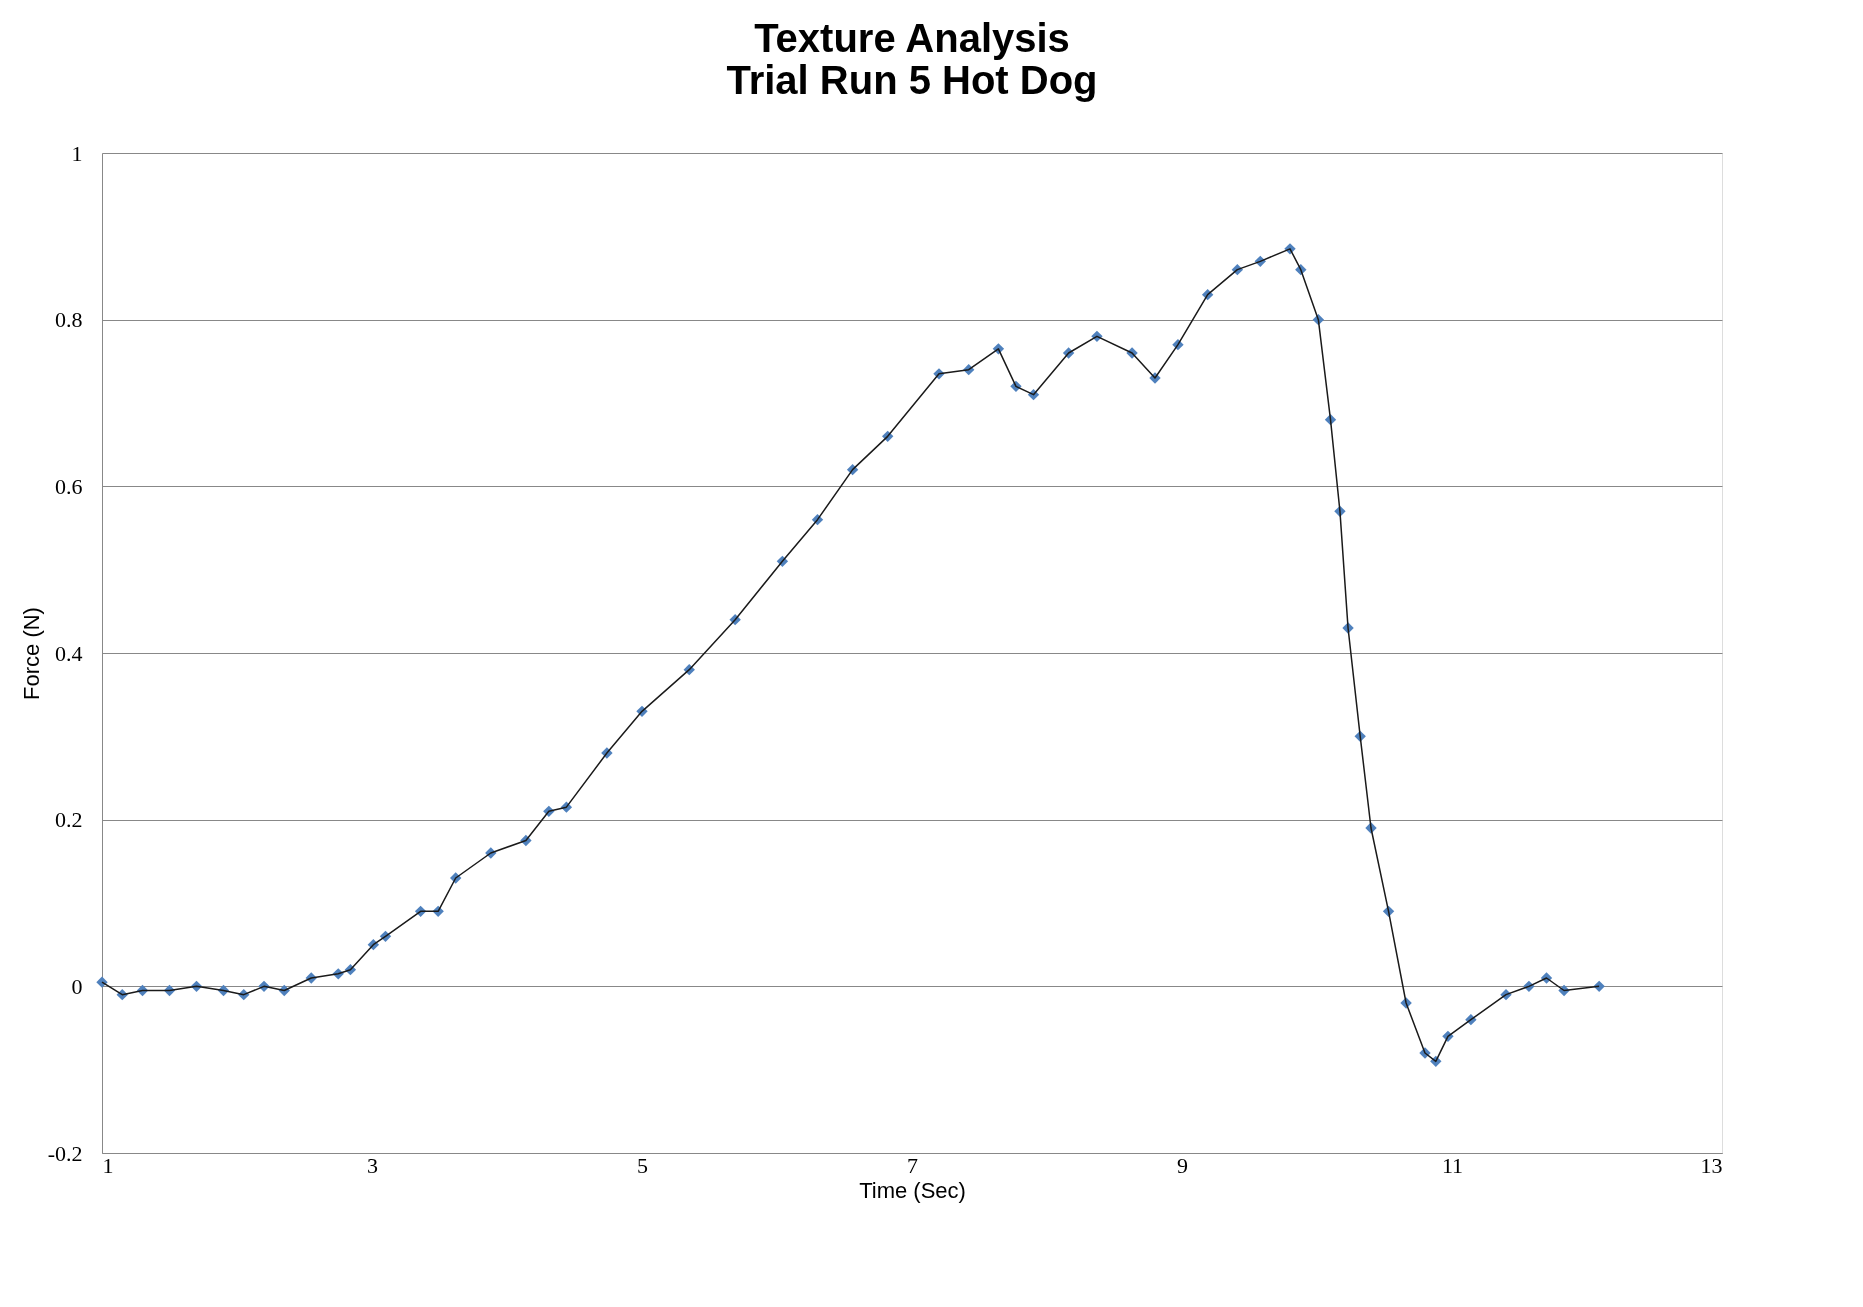 The height and width of the screenshot is (1307, 1863). What do you see at coordinates (642, 1165) in the screenshot?
I see `x-tick-label: 5` at bounding box center [642, 1165].